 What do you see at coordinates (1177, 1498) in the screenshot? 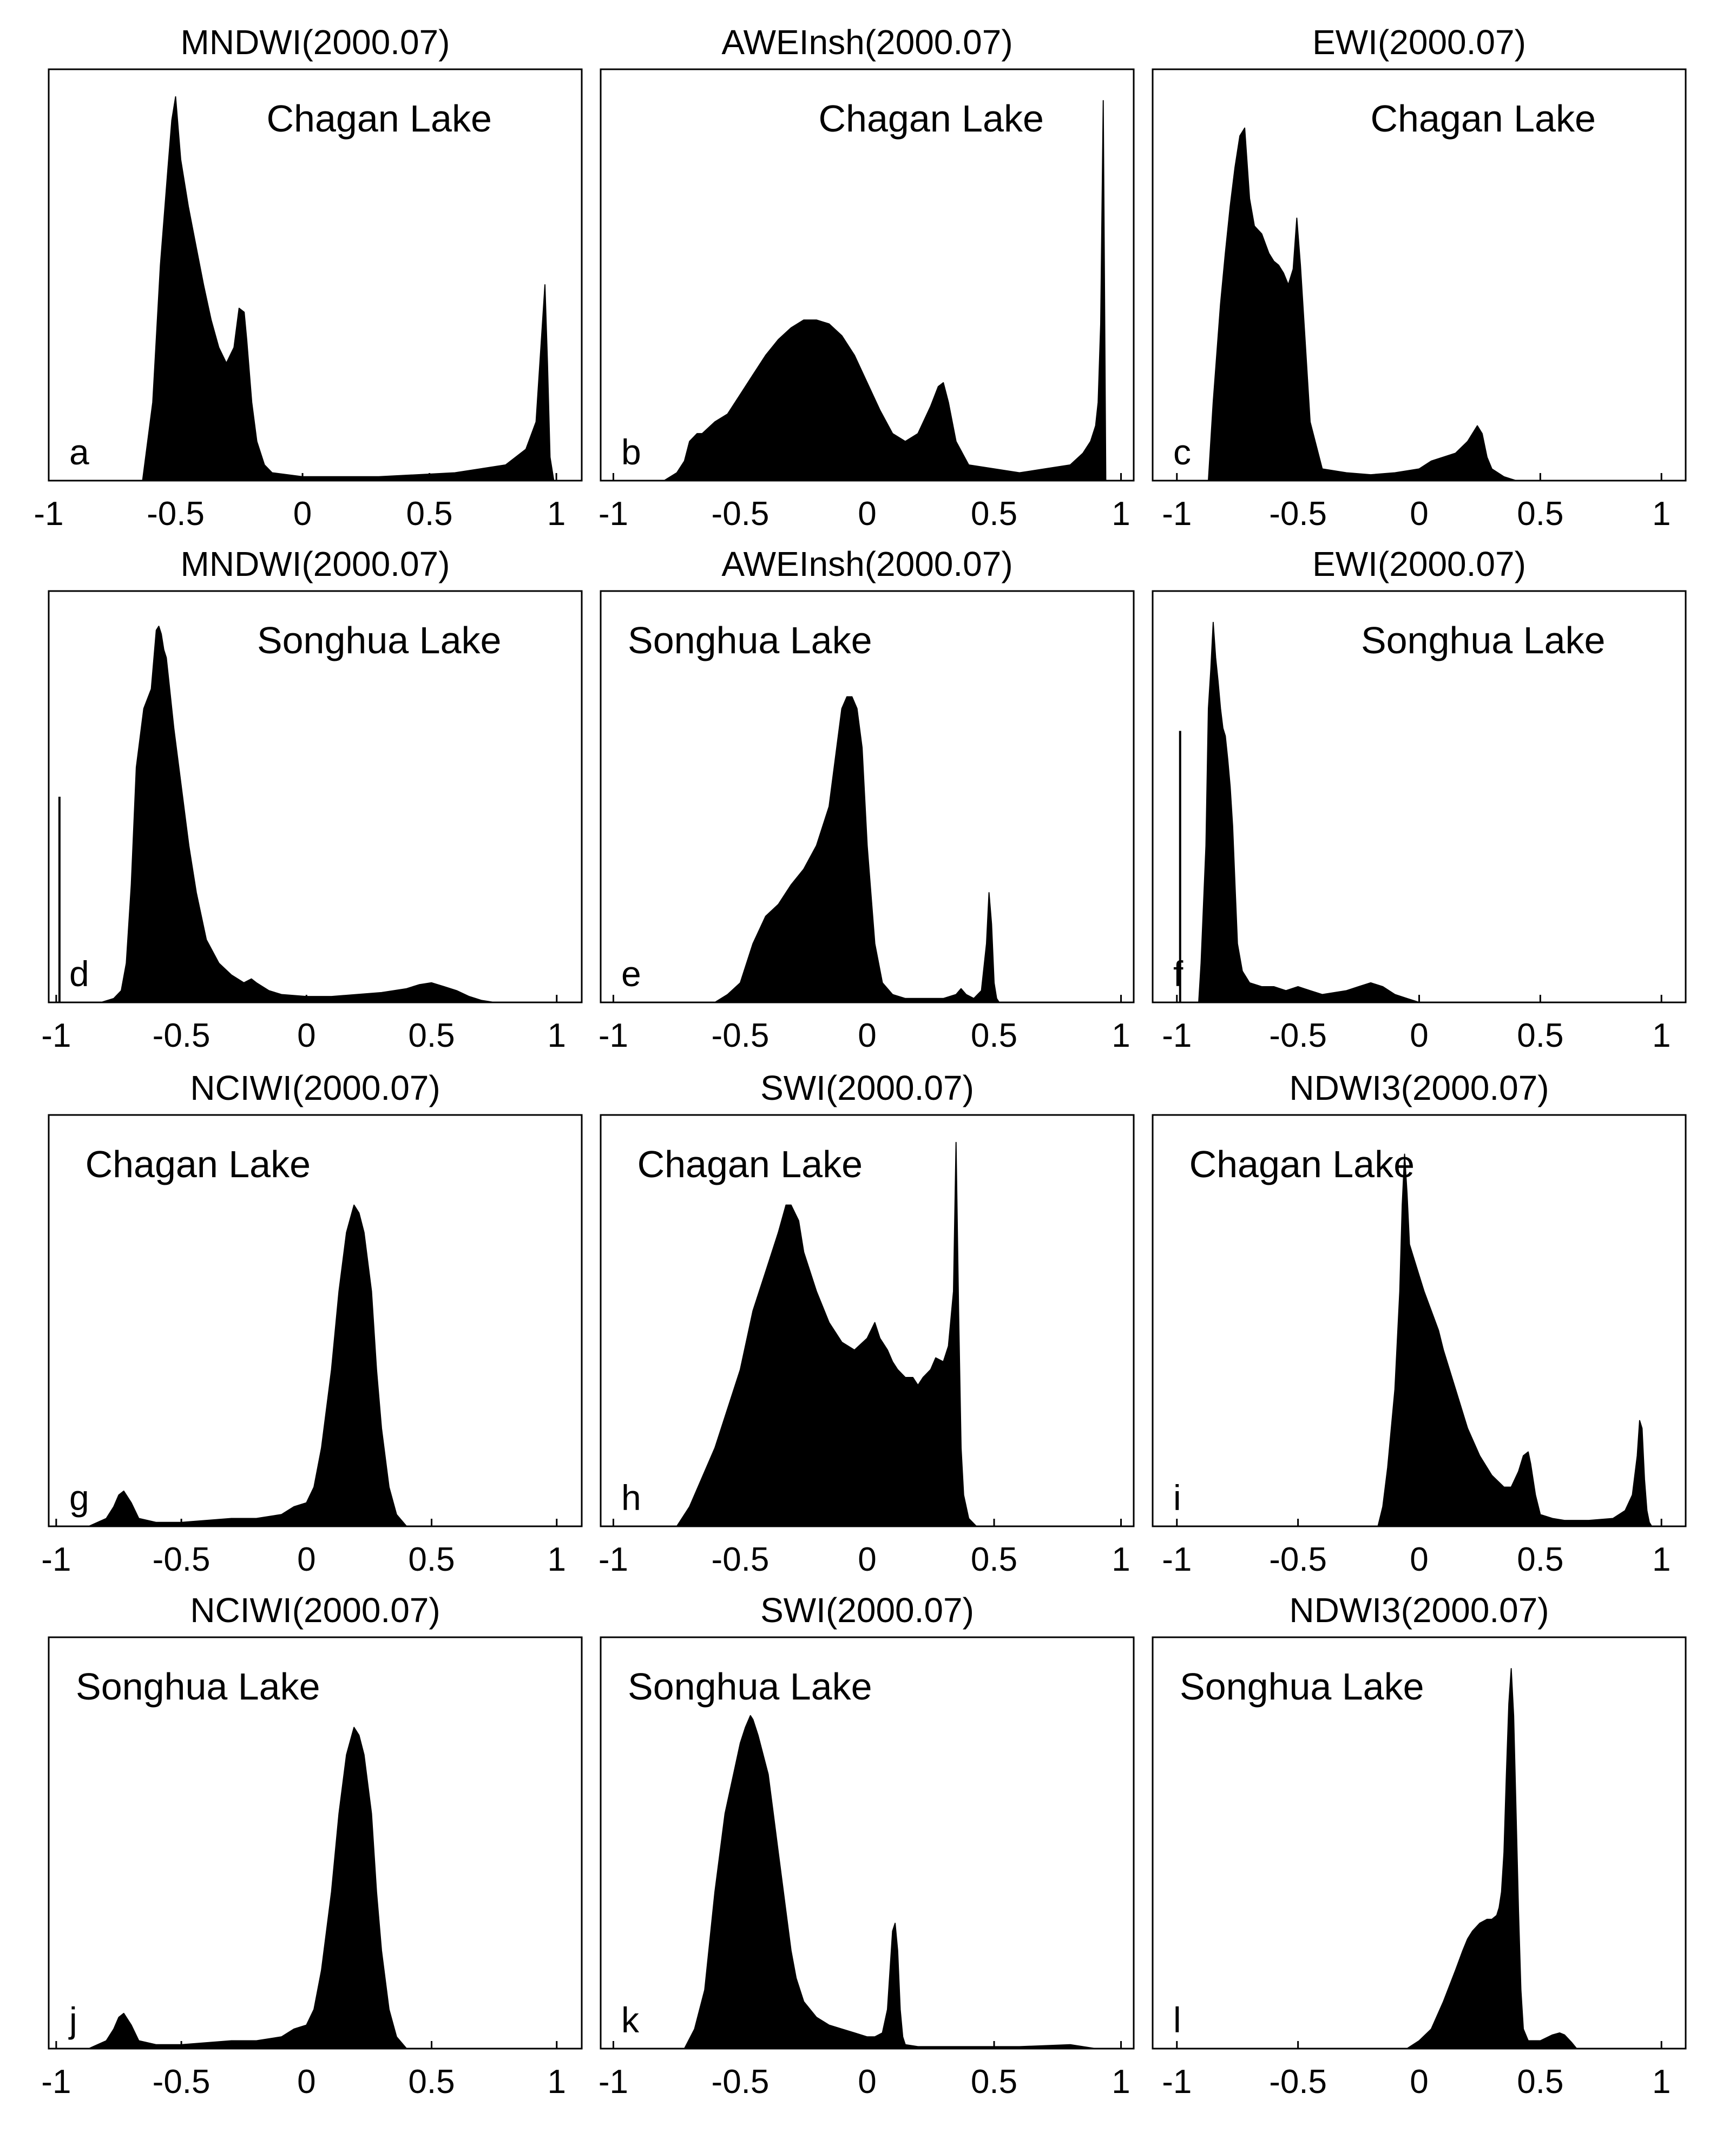
I see `panel-letter: i` at bounding box center [1177, 1498].